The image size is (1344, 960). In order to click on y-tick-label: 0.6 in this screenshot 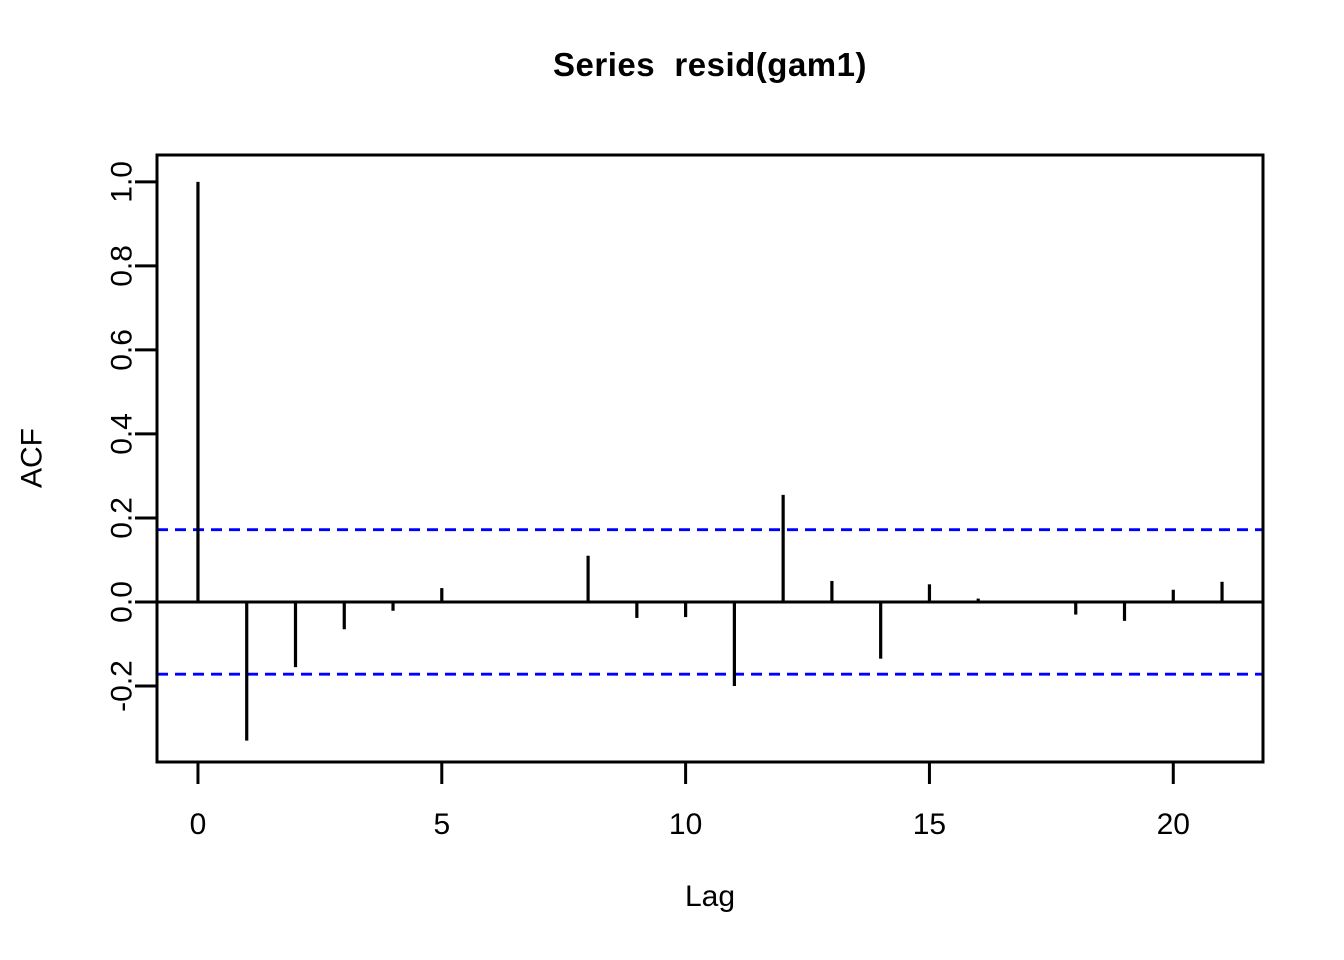, I will do `click(122, 350)`.